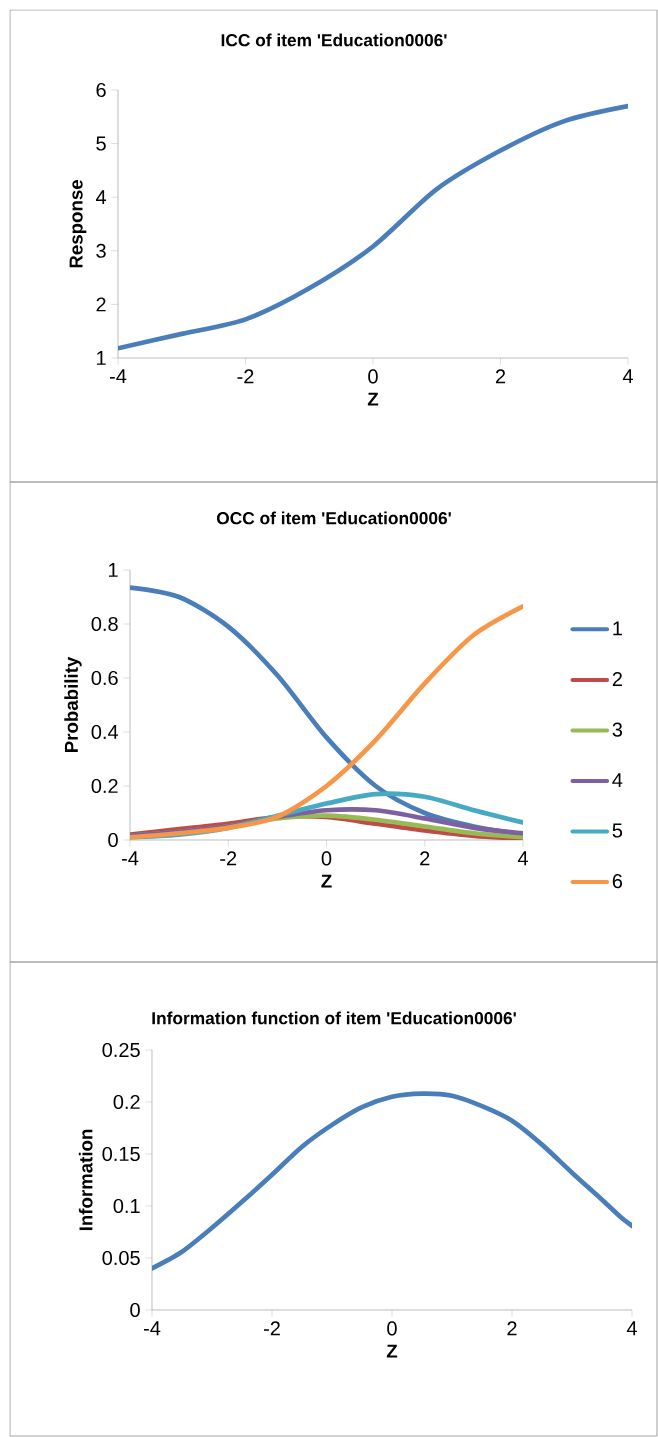  I want to click on legend-label: 6, so click(617, 881).